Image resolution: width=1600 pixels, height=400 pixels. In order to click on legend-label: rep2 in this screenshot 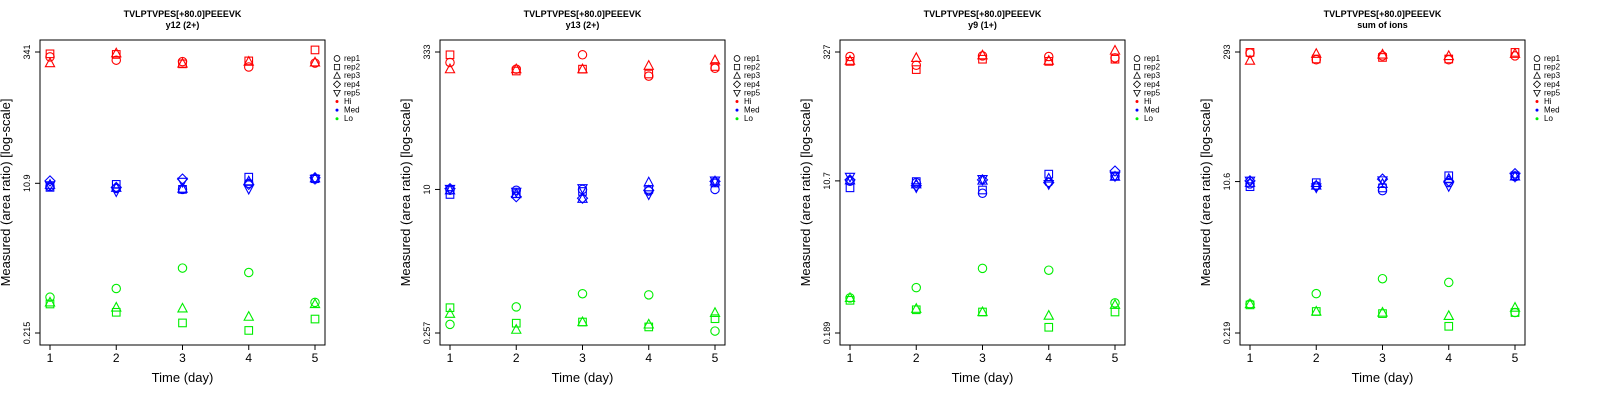, I will do `click(1552, 67)`.